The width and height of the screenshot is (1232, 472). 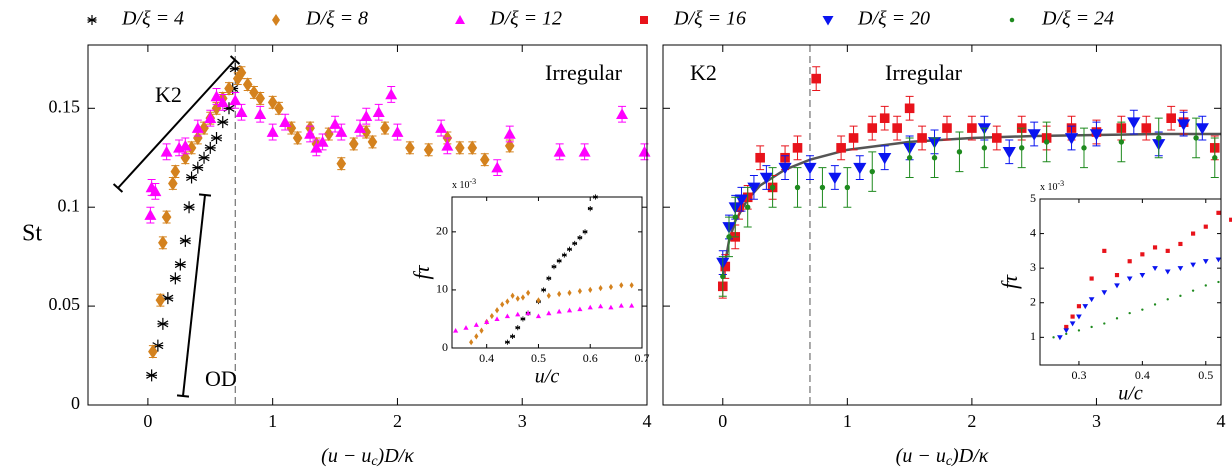 I want to click on y-tick-label: 3, so click(x=1033, y=267).